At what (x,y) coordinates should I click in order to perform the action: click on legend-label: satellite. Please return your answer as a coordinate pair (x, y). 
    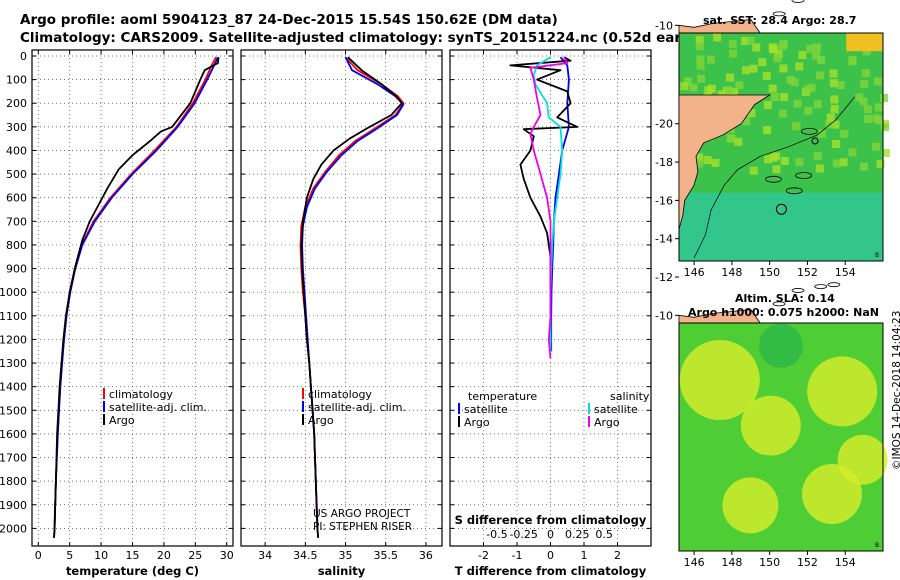
    Looking at the image, I should click on (486, 409).